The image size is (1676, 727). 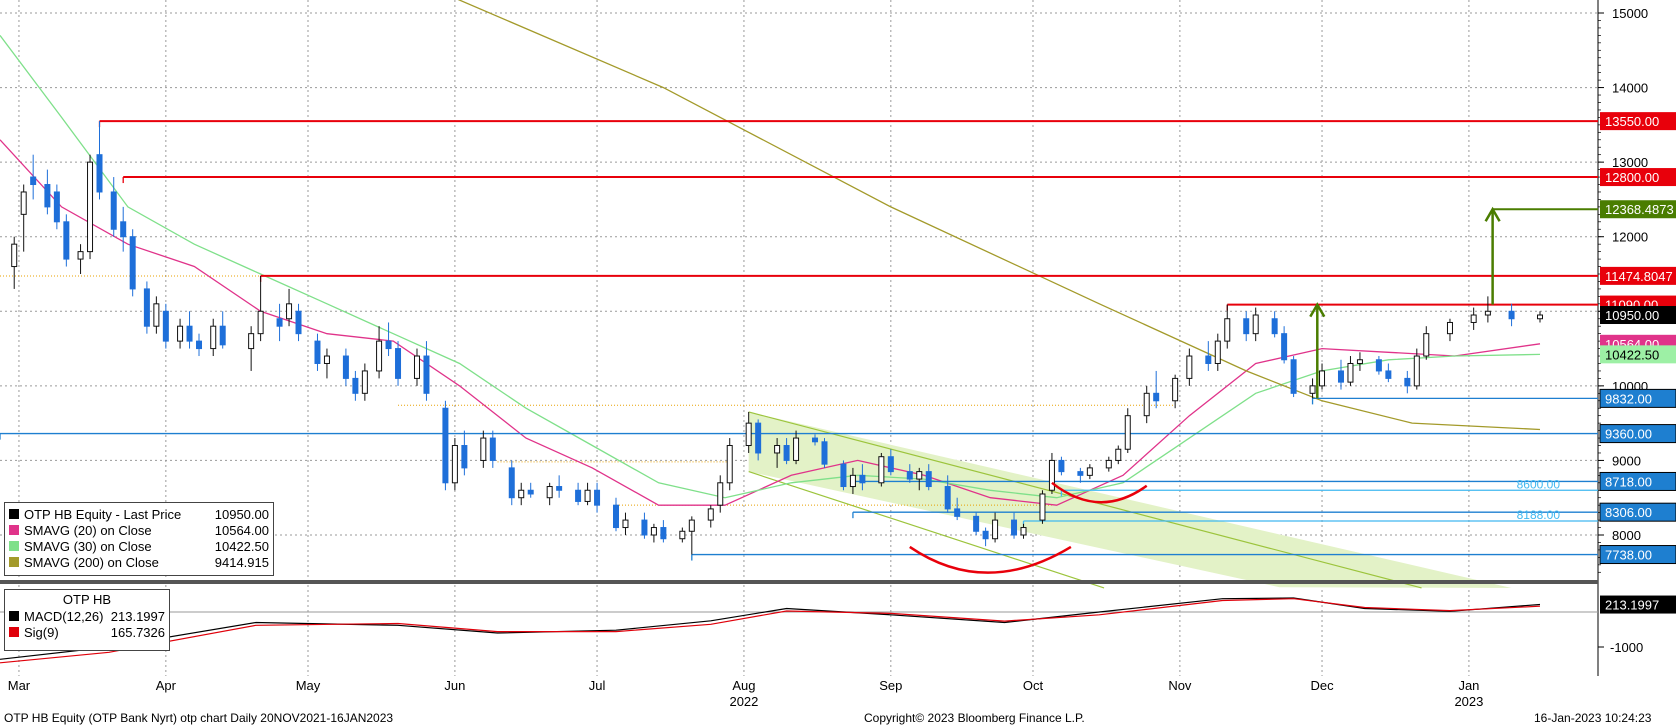 What do you see at coordinates (139, 546) in the screenshot?
I see `legend-row-sma30: SMAVG (30) on Close 10422.50` at bounding box center [139, 546].